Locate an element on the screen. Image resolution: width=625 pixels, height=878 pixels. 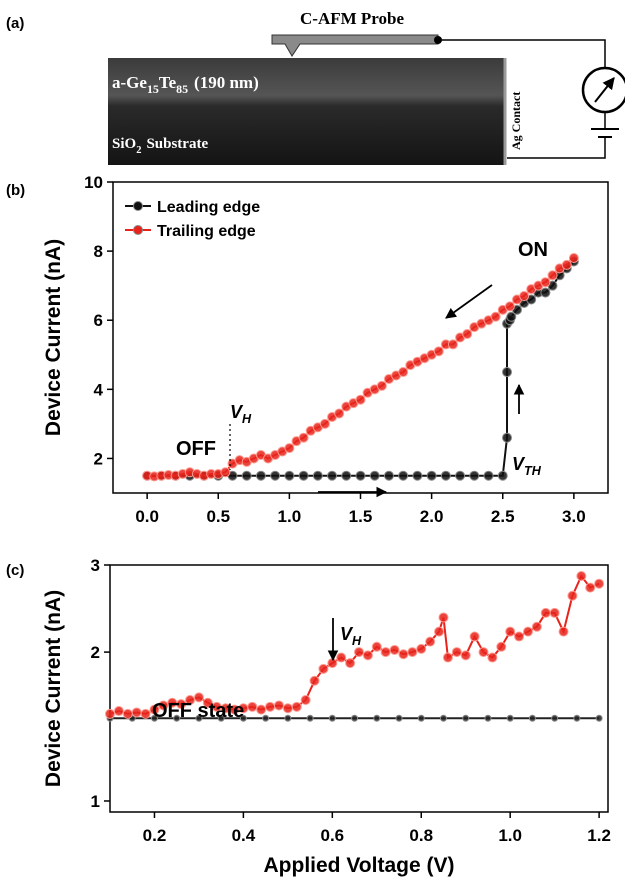
arrow is located at coordinates (469, 301).